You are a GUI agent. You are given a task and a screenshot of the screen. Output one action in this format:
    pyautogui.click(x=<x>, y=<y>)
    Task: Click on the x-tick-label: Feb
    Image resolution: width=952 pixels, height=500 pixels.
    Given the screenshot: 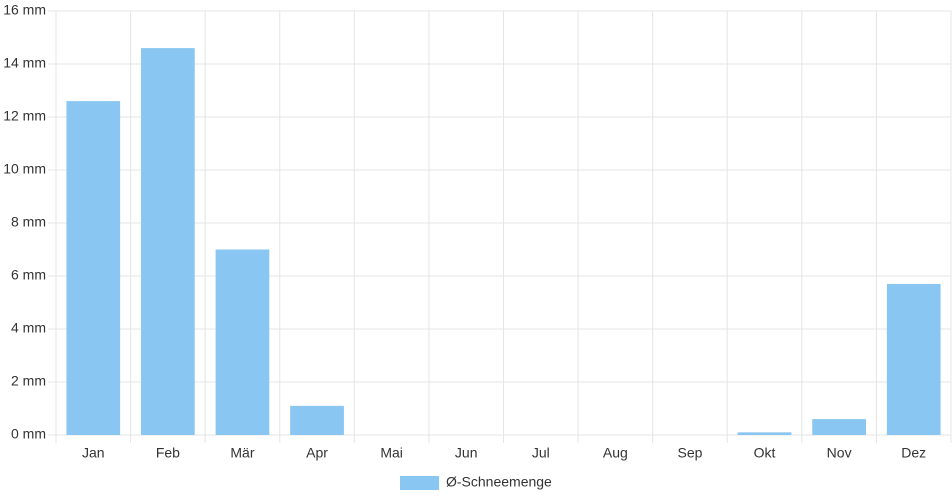 What is the action you would take?
    pyautogui.click(x=168, y=453)
    